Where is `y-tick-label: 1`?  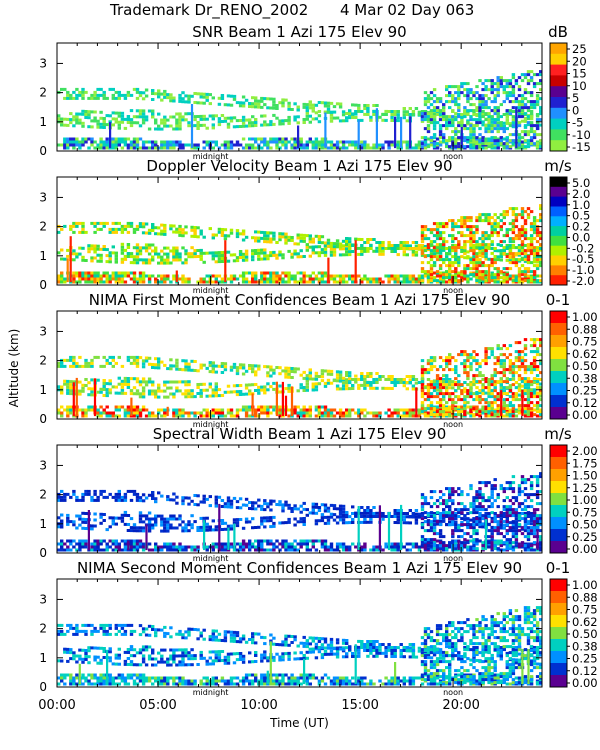 y-tick-label: 1 is located at coordinates (43, 390).